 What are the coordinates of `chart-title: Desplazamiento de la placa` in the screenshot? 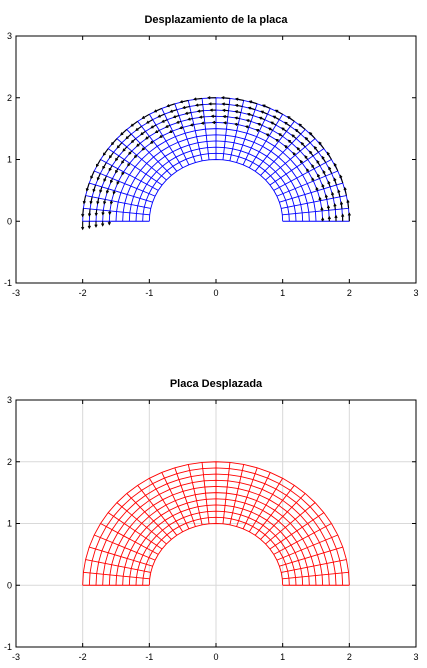 It's located at (216, 20).